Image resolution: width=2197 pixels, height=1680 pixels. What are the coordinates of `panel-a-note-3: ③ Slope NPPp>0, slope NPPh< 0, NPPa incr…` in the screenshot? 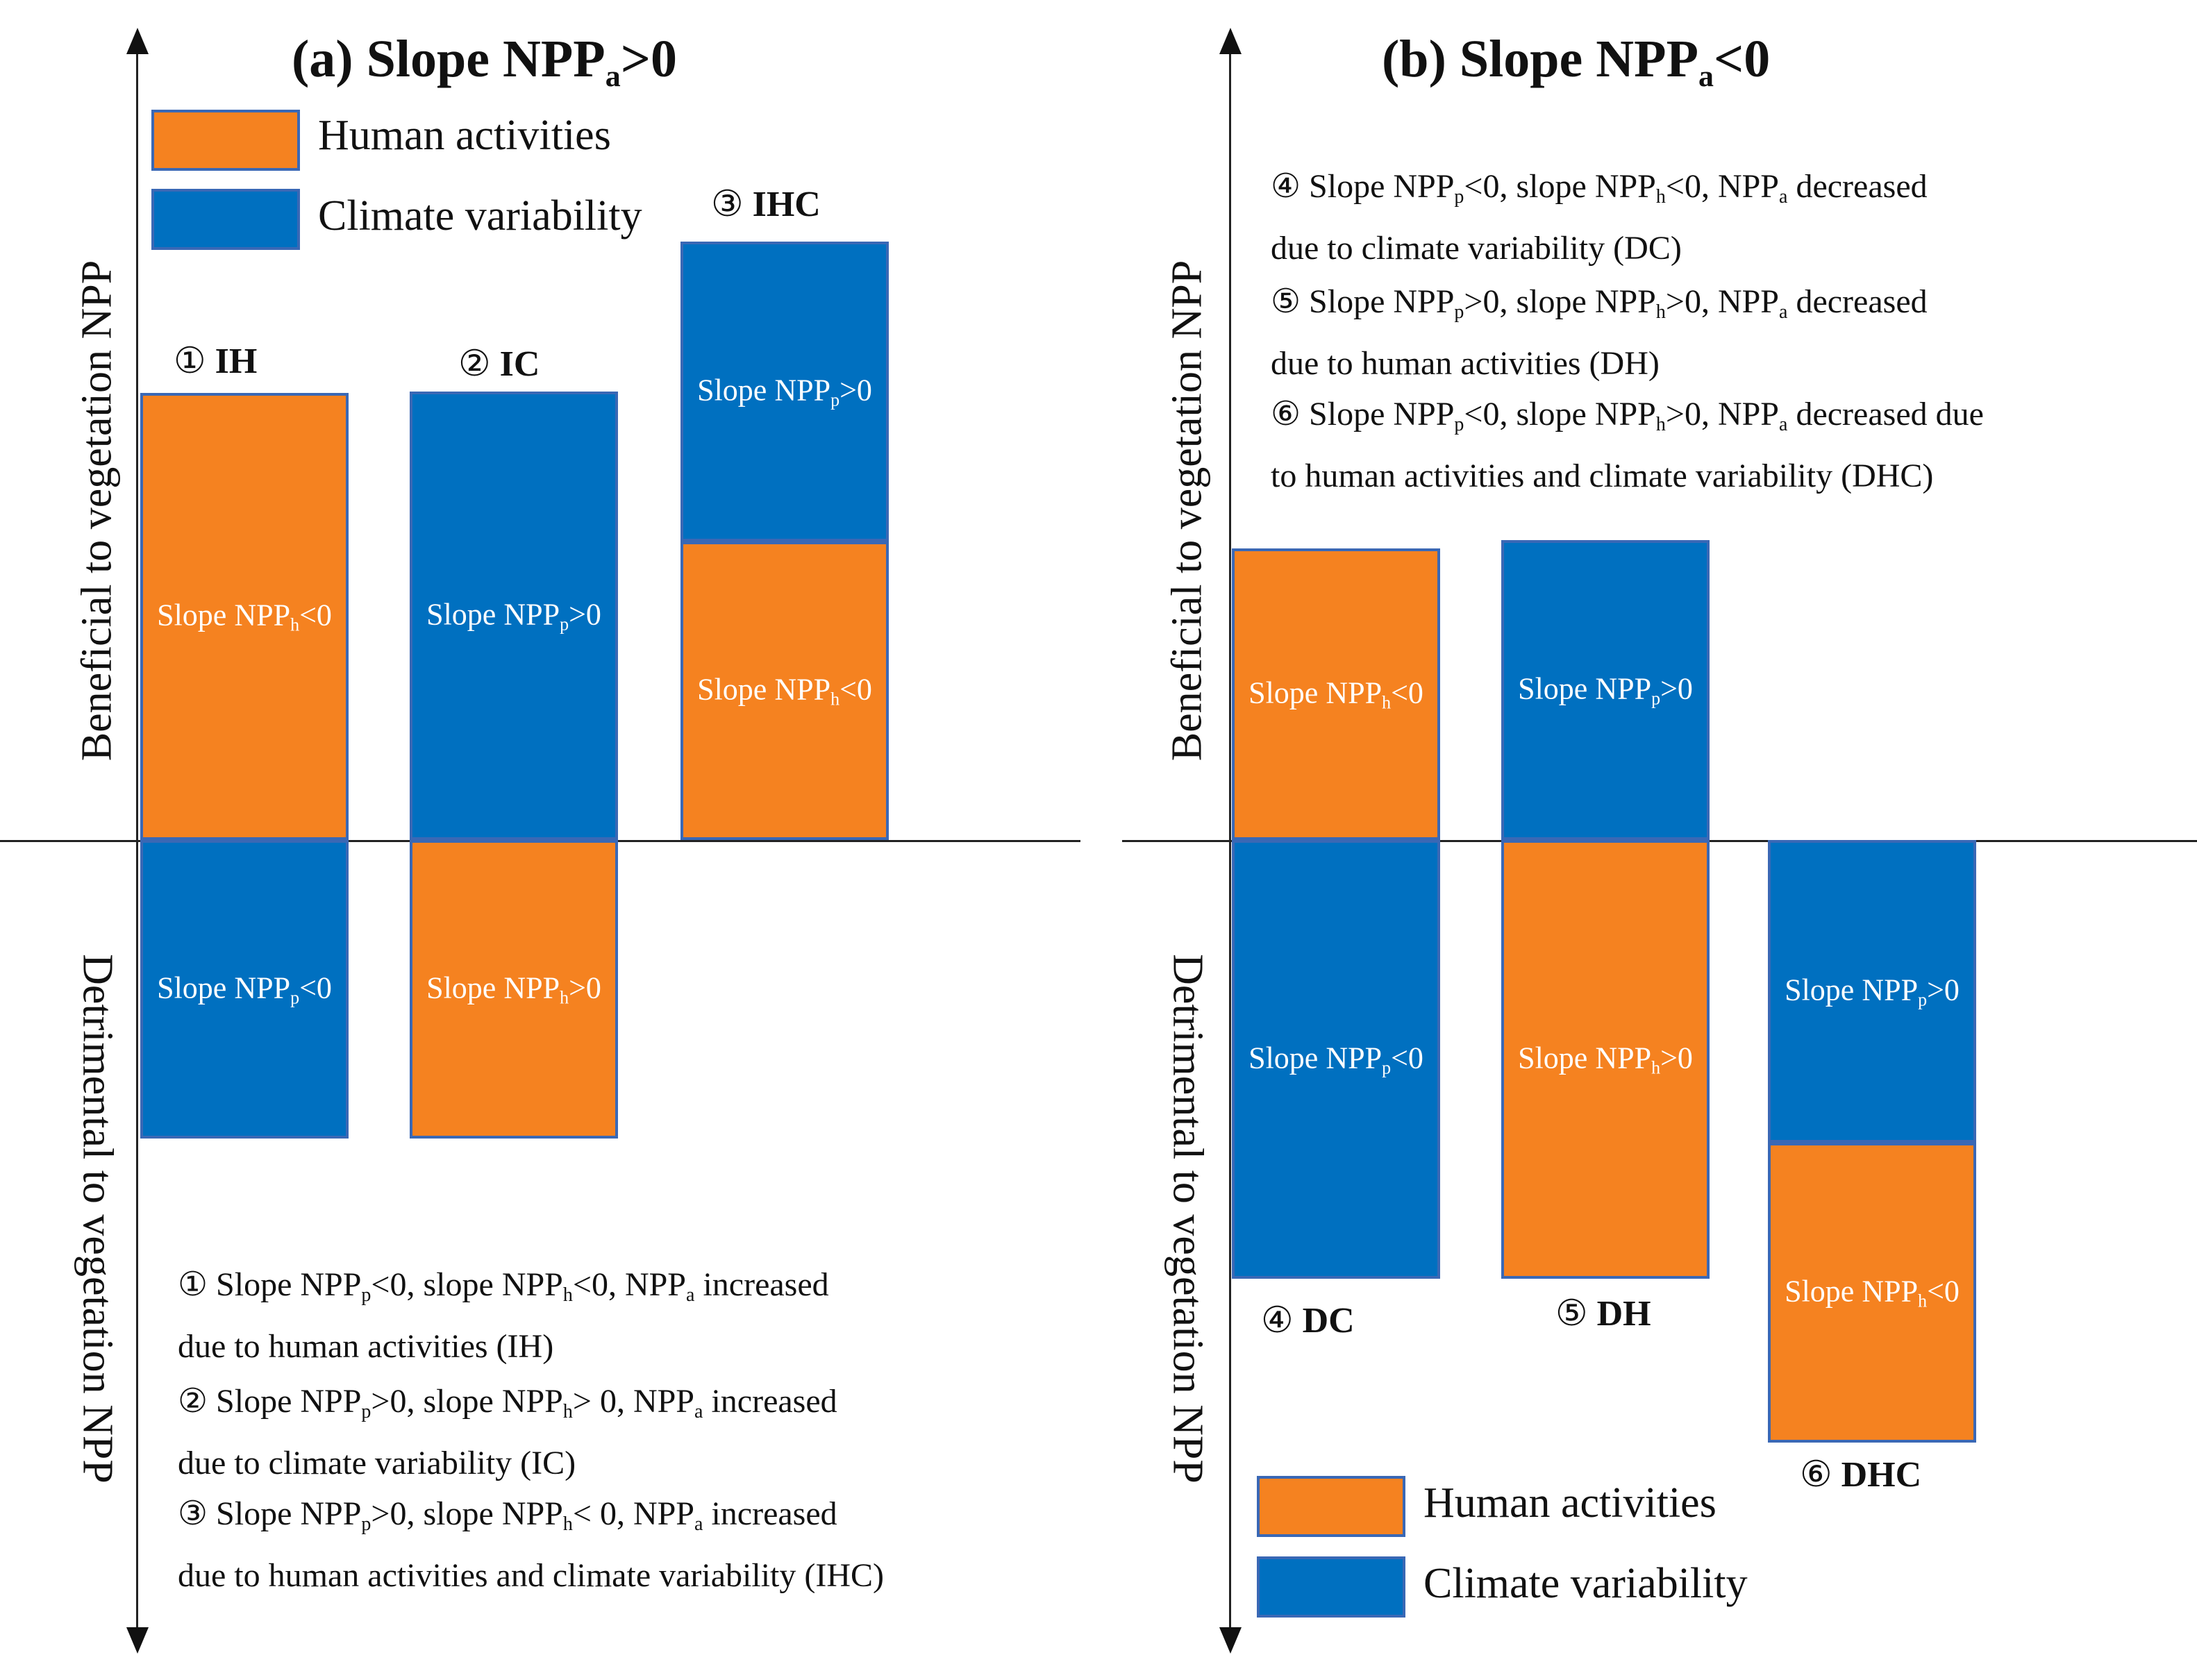 It's located at (531, 1544).